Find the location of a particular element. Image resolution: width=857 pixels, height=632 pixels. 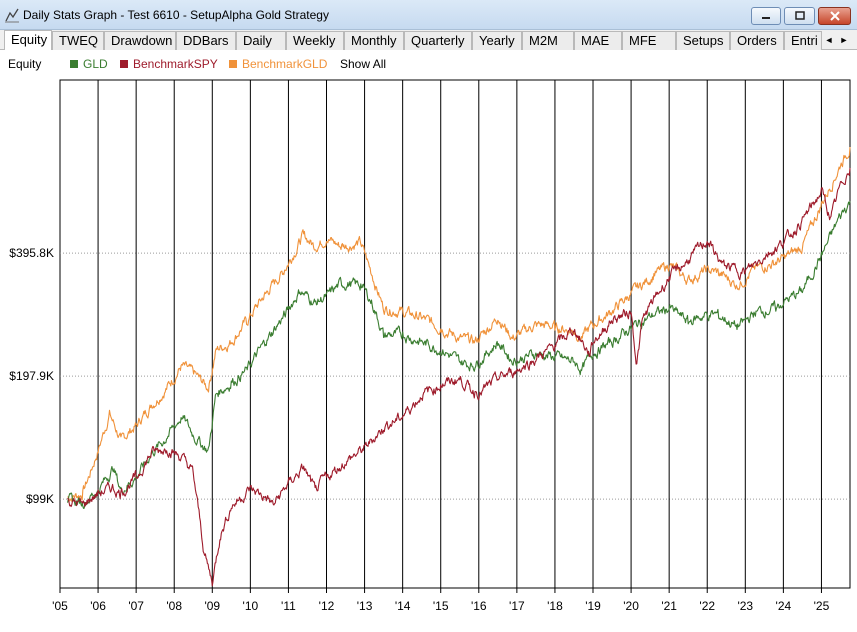

x-tick-label: '24 is located at coordinates (784, 606).